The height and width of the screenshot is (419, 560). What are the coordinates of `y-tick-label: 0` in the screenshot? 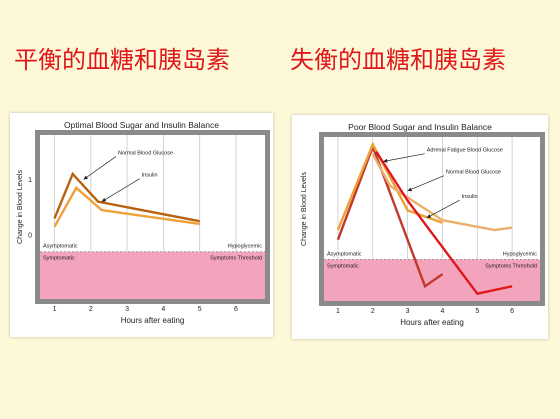 It's located at (30, 236).